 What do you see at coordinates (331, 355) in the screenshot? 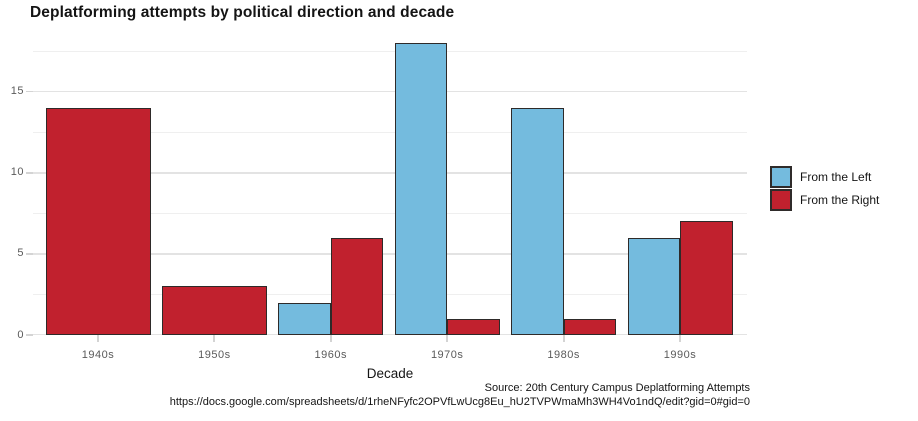
I see `x-tick-label: 1960s` at bounding box center [331, 355].